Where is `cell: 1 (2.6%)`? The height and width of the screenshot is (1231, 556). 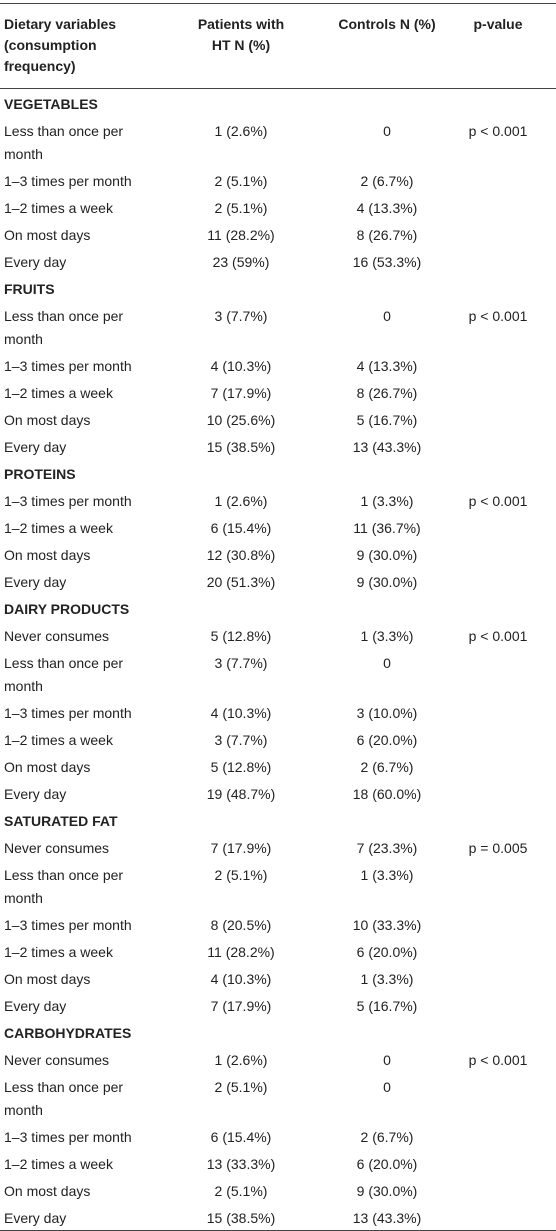 cell: 1 (2.6%) is located at coordinates (241, 1060).